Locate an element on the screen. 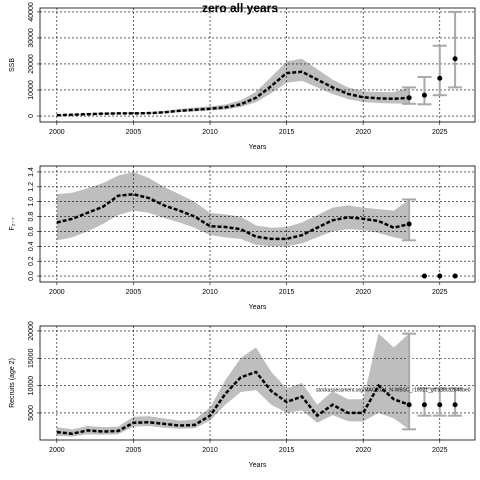 The image size is (480, 480). y-tick-label: 30000 is located at coordinates (31, 38).